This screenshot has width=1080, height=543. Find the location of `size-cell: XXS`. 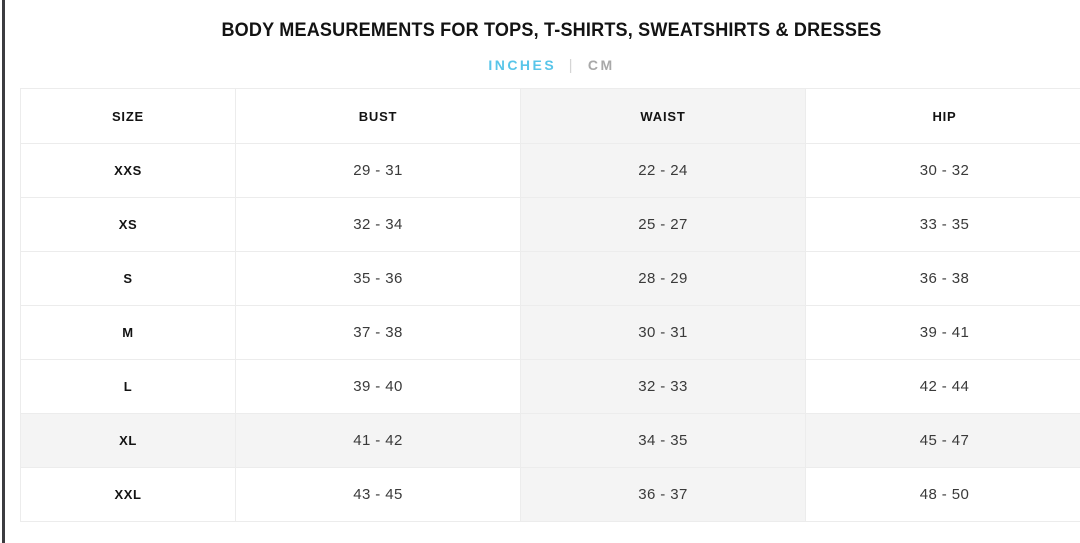

size-cell: XXS is located at coordinates (128, 170).